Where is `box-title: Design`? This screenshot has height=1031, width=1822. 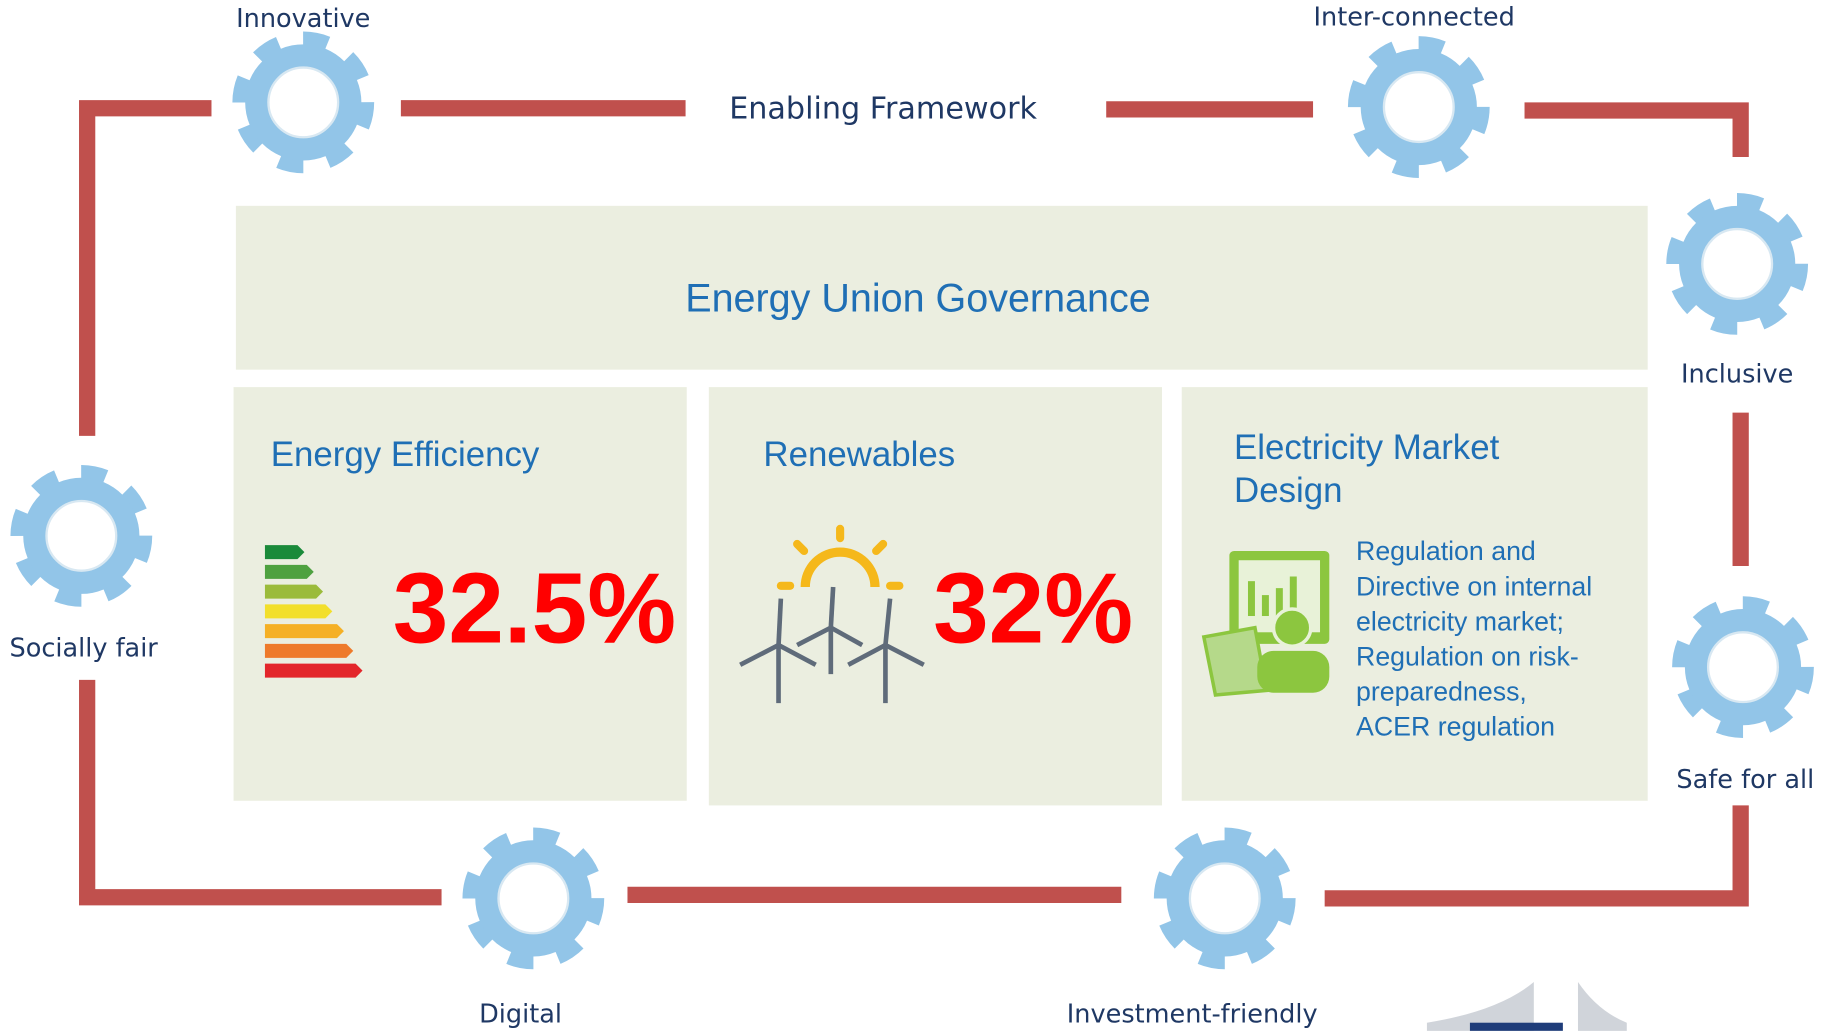 box-title: Design is located at coordinates (1288, 490).